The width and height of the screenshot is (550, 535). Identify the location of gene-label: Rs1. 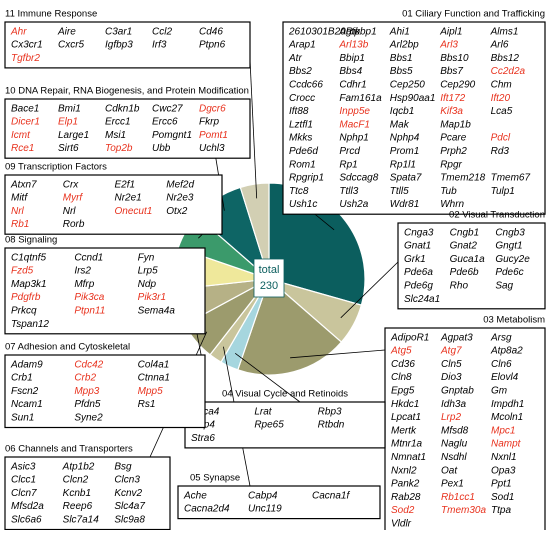
(147, 404).